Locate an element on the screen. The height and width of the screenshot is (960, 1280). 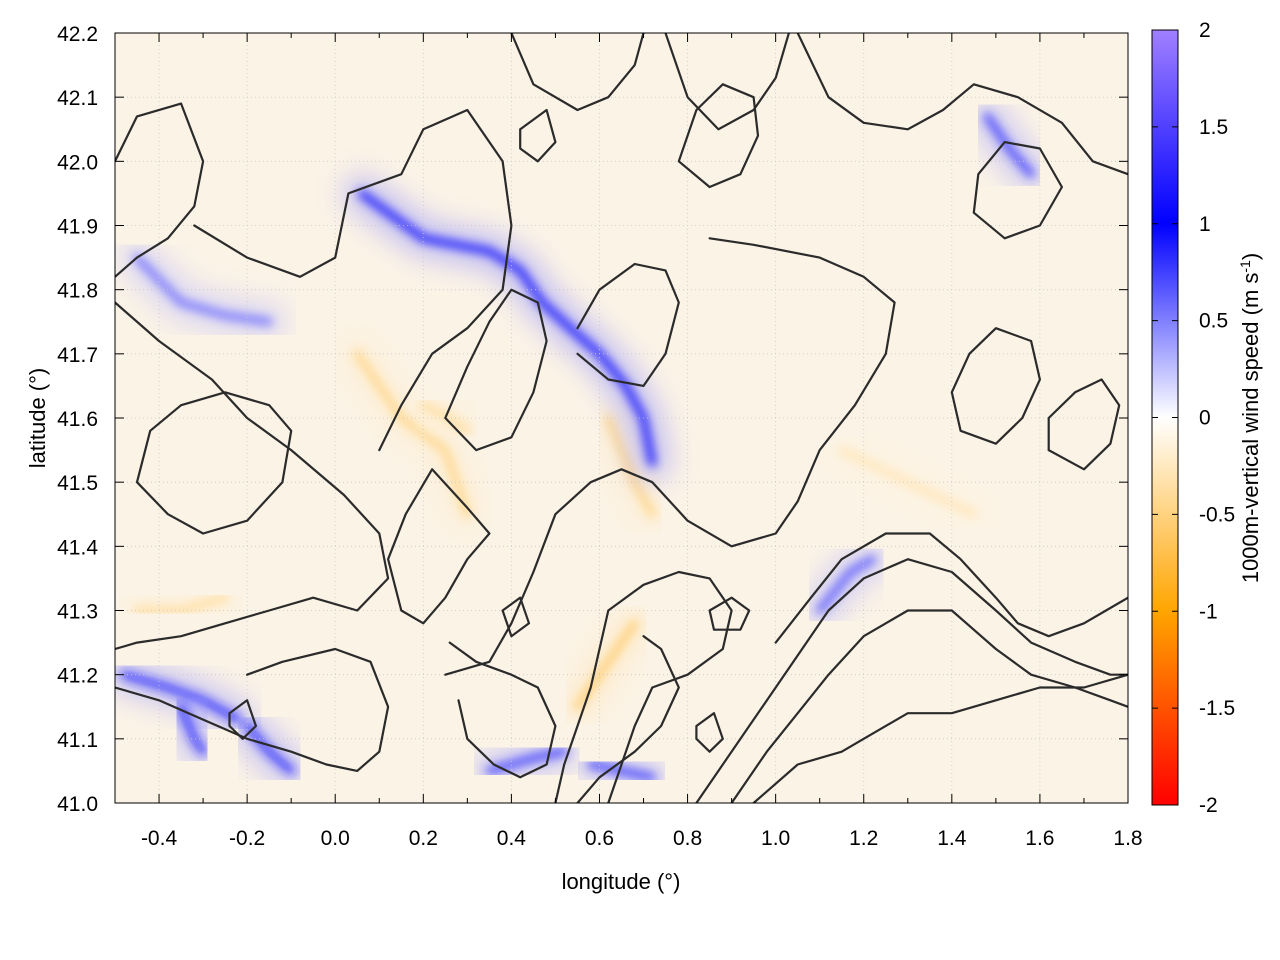
colorbar-tick-label: 0 is located at coordinates (1205, 418).